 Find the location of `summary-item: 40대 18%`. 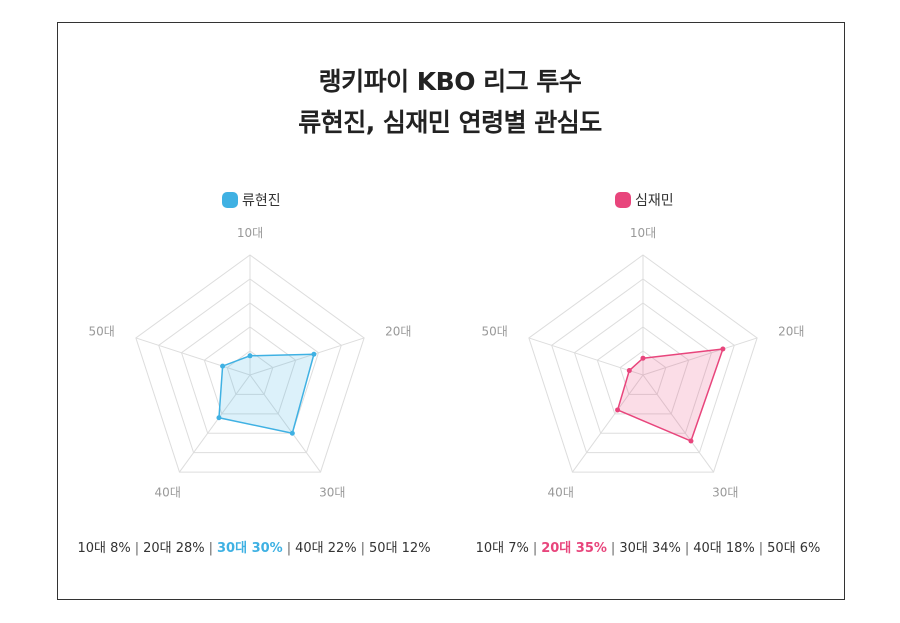

summary-item: 40대 18% is located at coordinates (724, 548).